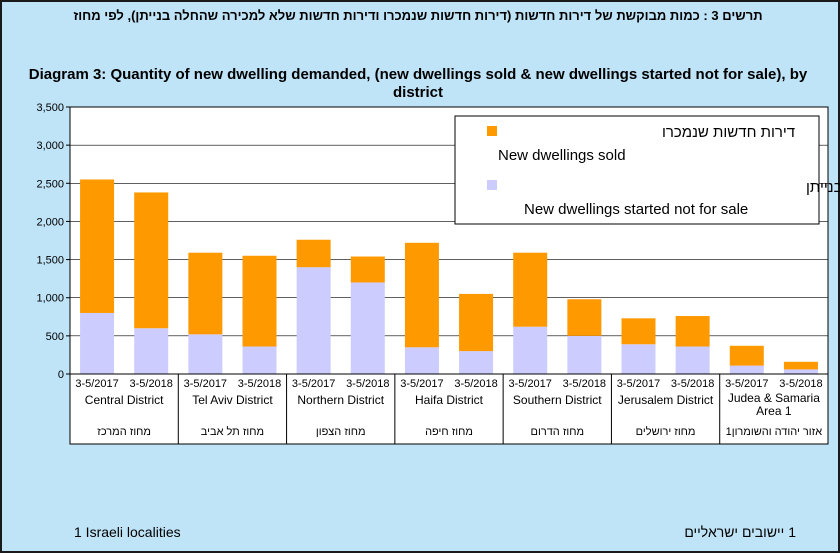 This screenshot has height=553, width=840. Describe the element at coordinates (61, 375) in the screenshot. I see `y-tick-label: 0` at that location.